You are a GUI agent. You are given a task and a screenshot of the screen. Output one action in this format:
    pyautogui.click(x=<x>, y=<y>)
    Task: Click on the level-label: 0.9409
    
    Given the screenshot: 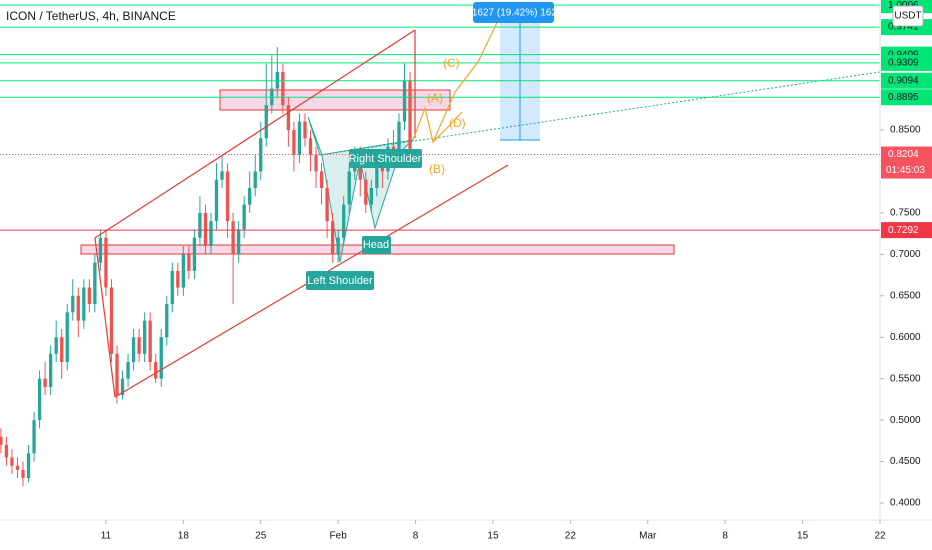 What is the action you would take?
    pyautogui.click(x=903, y=54)
    